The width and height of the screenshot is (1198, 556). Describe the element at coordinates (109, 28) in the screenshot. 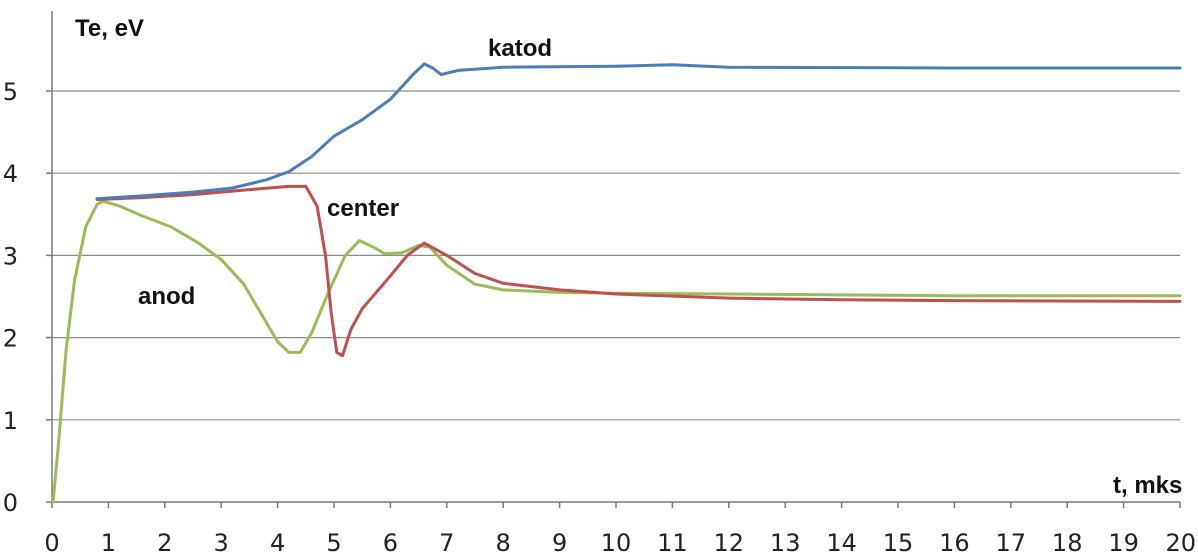

I see `y-axis-title: Te, eV` at that location.